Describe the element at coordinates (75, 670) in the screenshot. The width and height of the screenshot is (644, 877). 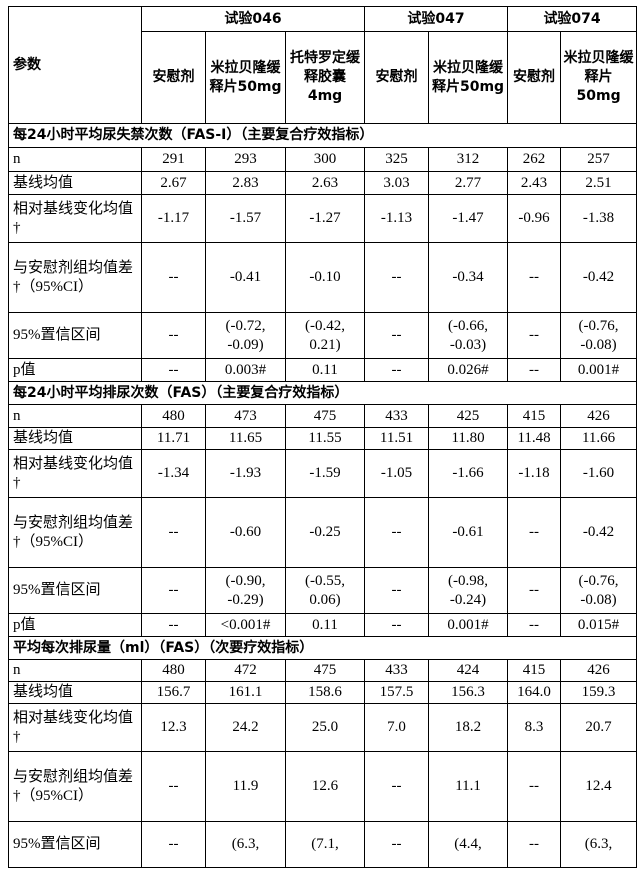
I see `row-label: n` at that location.